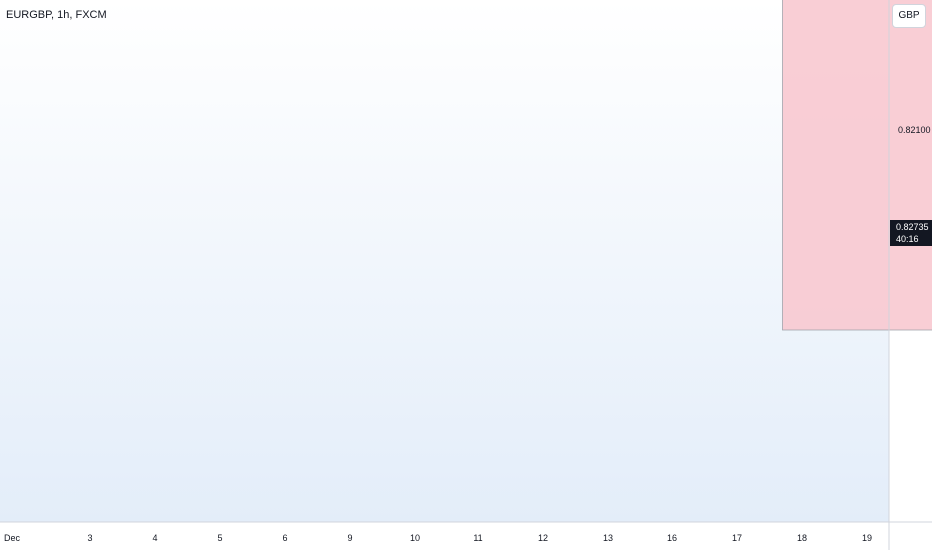 This screenshot has height=550, width=932. I want to click on time-tick-label: 10, so click(415, 538).